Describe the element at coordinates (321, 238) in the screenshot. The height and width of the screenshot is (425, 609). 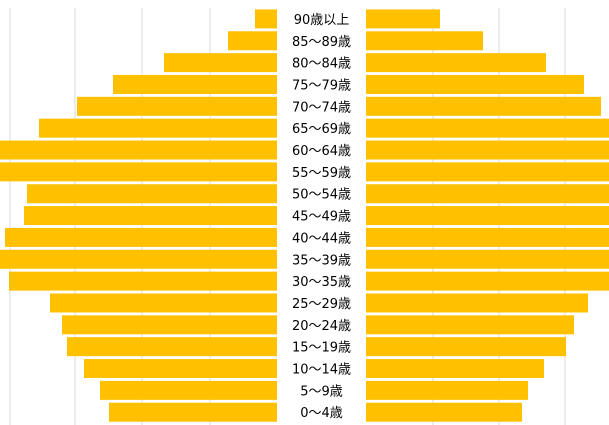
I see `category-label: 40～44歳` at that location.